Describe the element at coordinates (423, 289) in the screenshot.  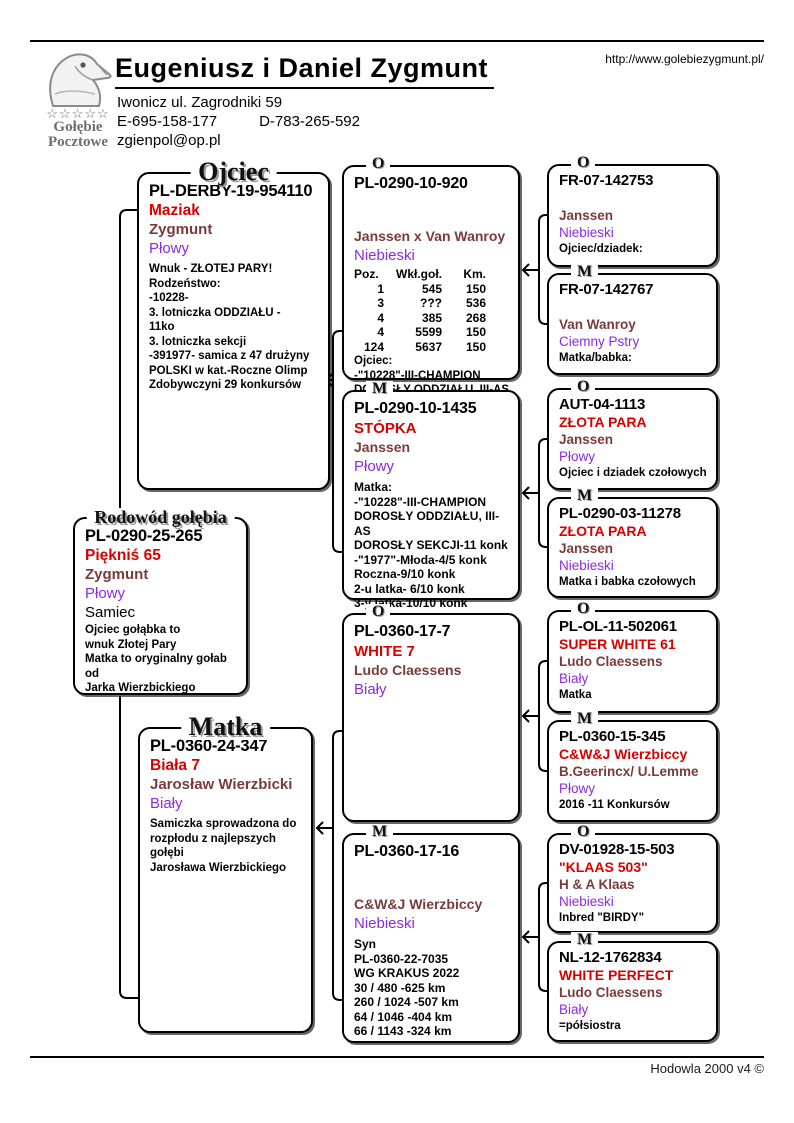
I see `table-row: 1 545 150` at that location.